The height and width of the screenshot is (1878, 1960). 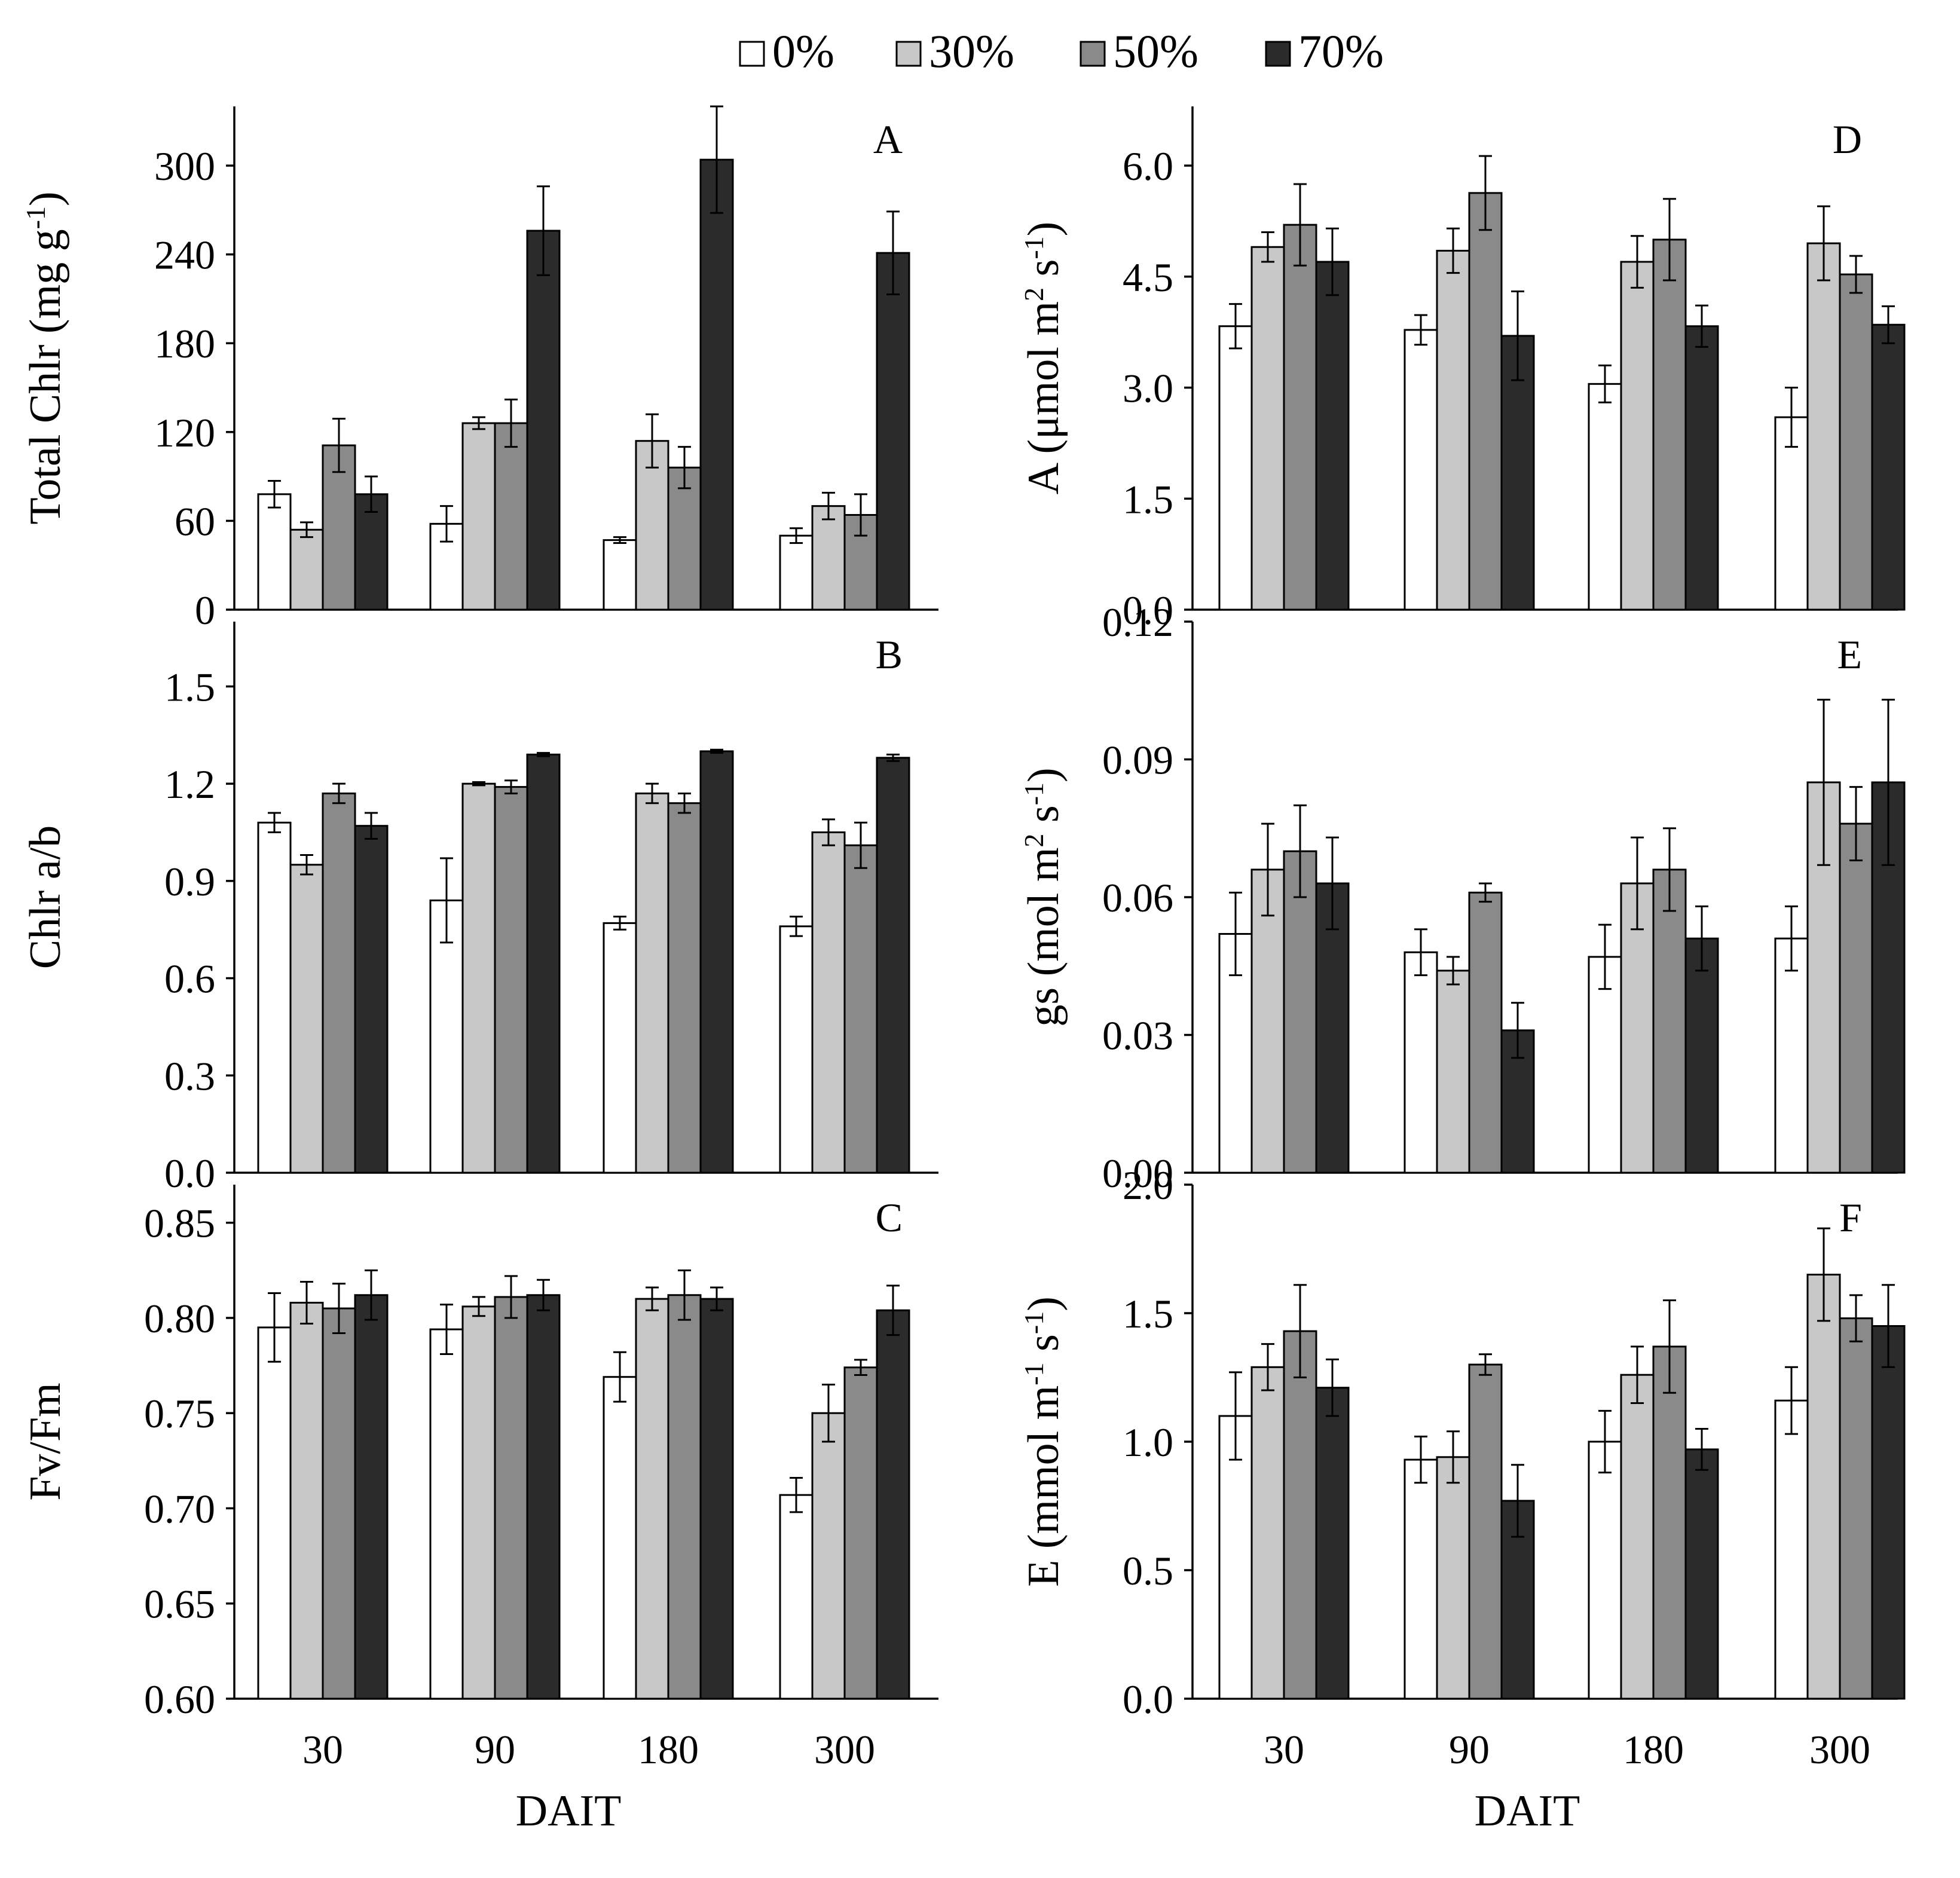 I want to click on y-tick-label: 6.0, so click(x=1148, y=166).